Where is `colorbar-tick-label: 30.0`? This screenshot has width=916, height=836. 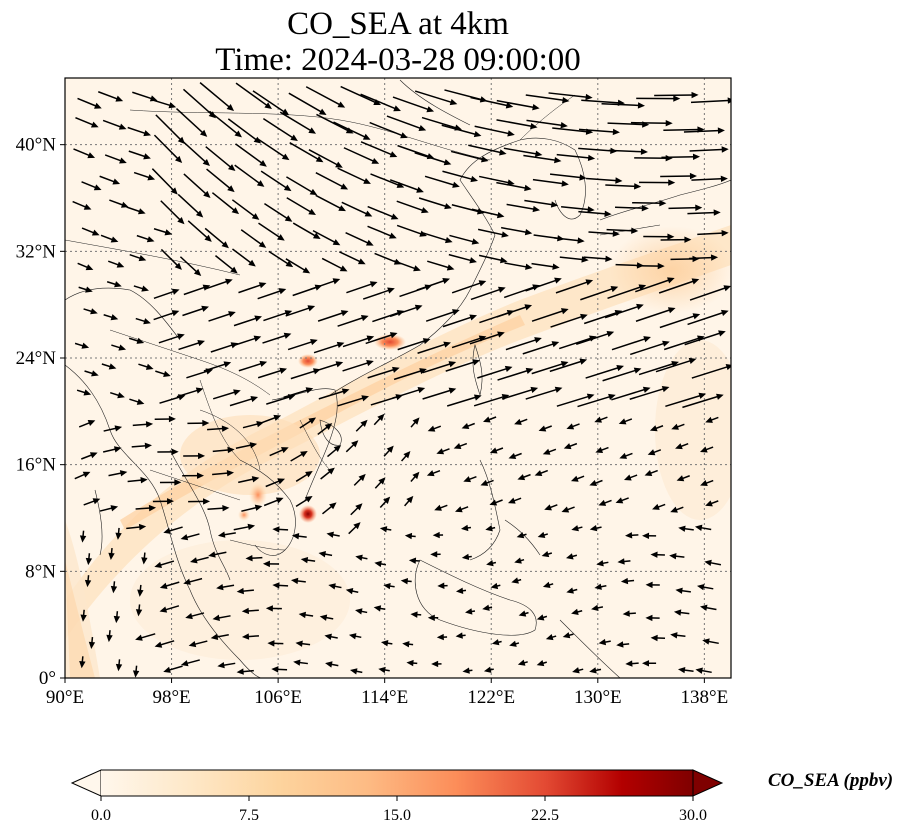
colorbar-tick-label: 30.0 is located at coordinates (693, 815).